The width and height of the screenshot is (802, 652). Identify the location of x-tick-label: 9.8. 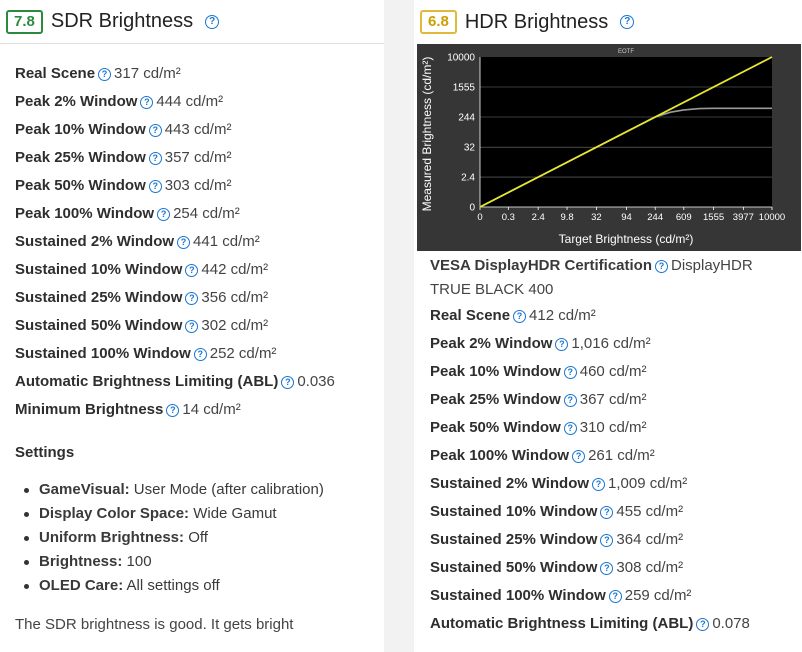
(566, 217).